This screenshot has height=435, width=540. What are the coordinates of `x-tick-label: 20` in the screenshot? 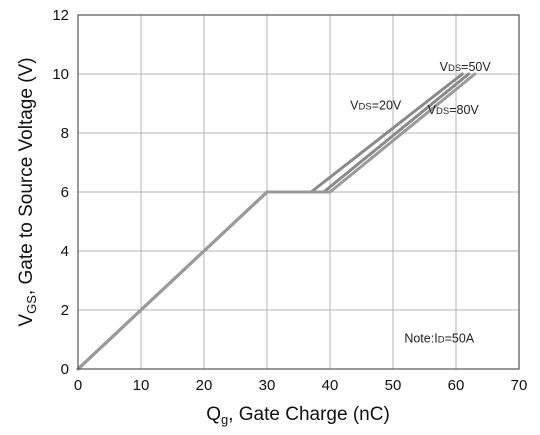 It's located at (204, 385).